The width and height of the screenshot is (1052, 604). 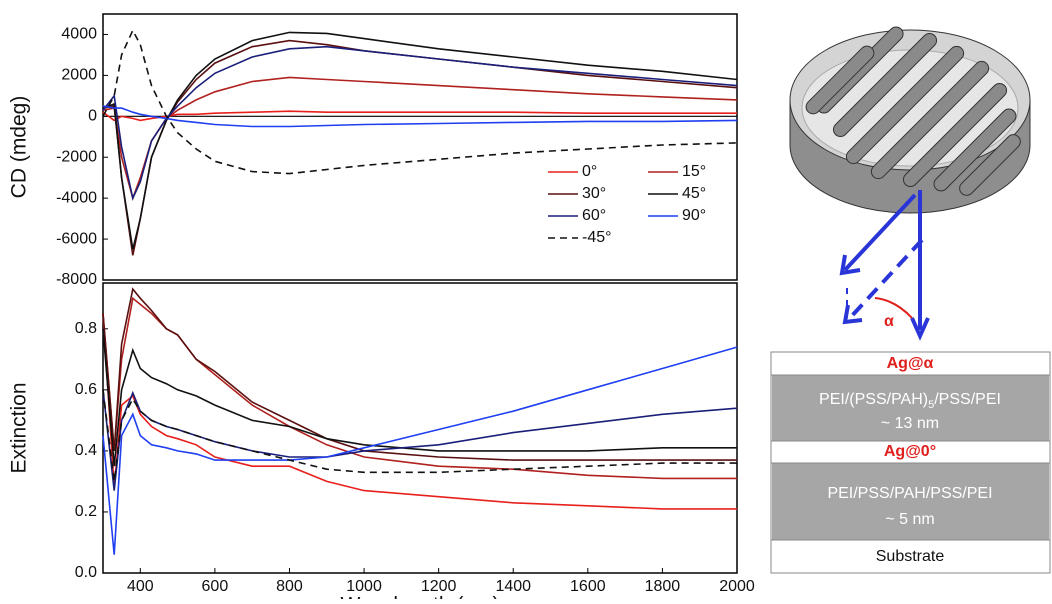 What do you see at coordinates (694, 215) in the screenshot?
I see `legend-label: 90°` at bounding box center [694, 215].